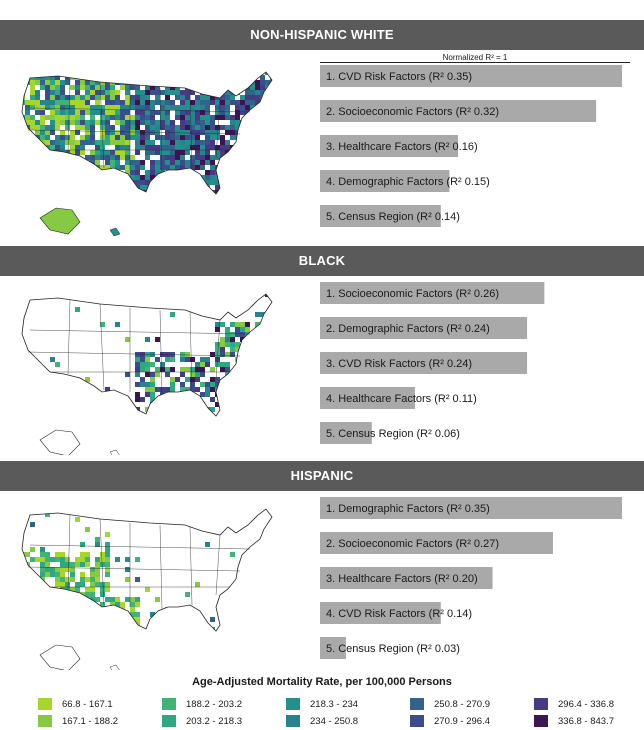 The width and height of the screenshot is (644, 730). I want to click on legend-item: 203.2 - 218.3, so click(202, 722).